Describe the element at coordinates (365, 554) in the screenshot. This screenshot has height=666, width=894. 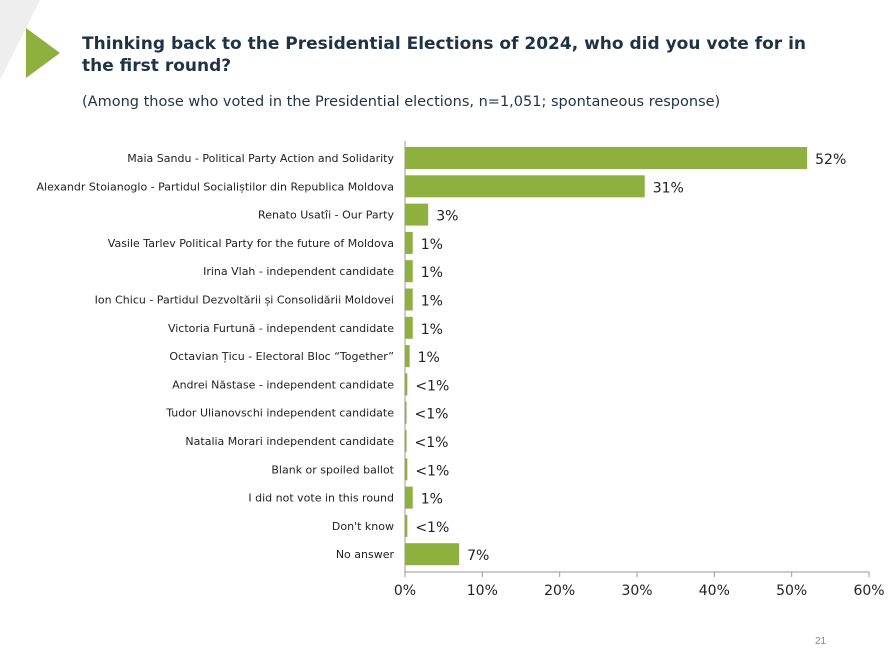
I see `category-label: No answer` at that location.